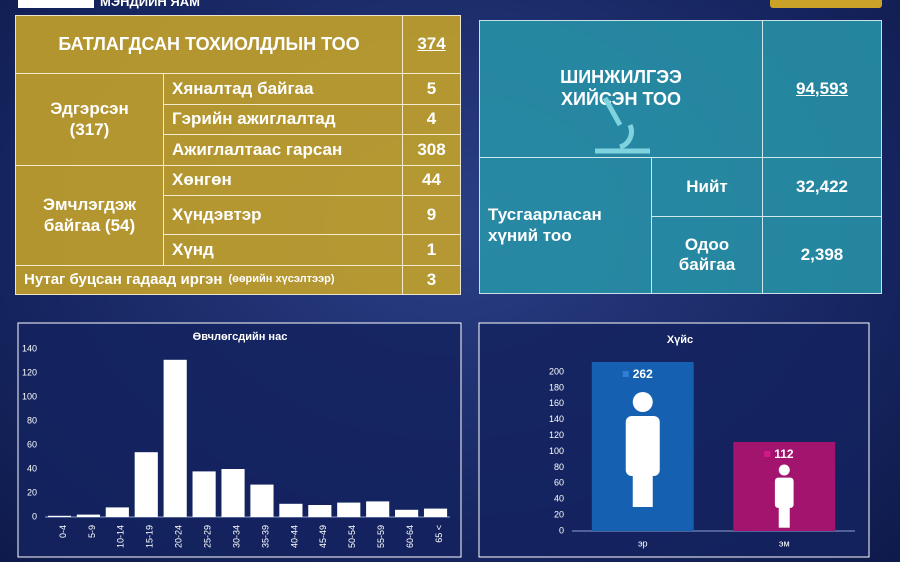 Image resolution: width=900 pixels, height=562 pixels. What do you see at coordinates (707, 255) in the screenshot?
I see `iso-label: Одоо байгаа` at bounding box center [707, 255].